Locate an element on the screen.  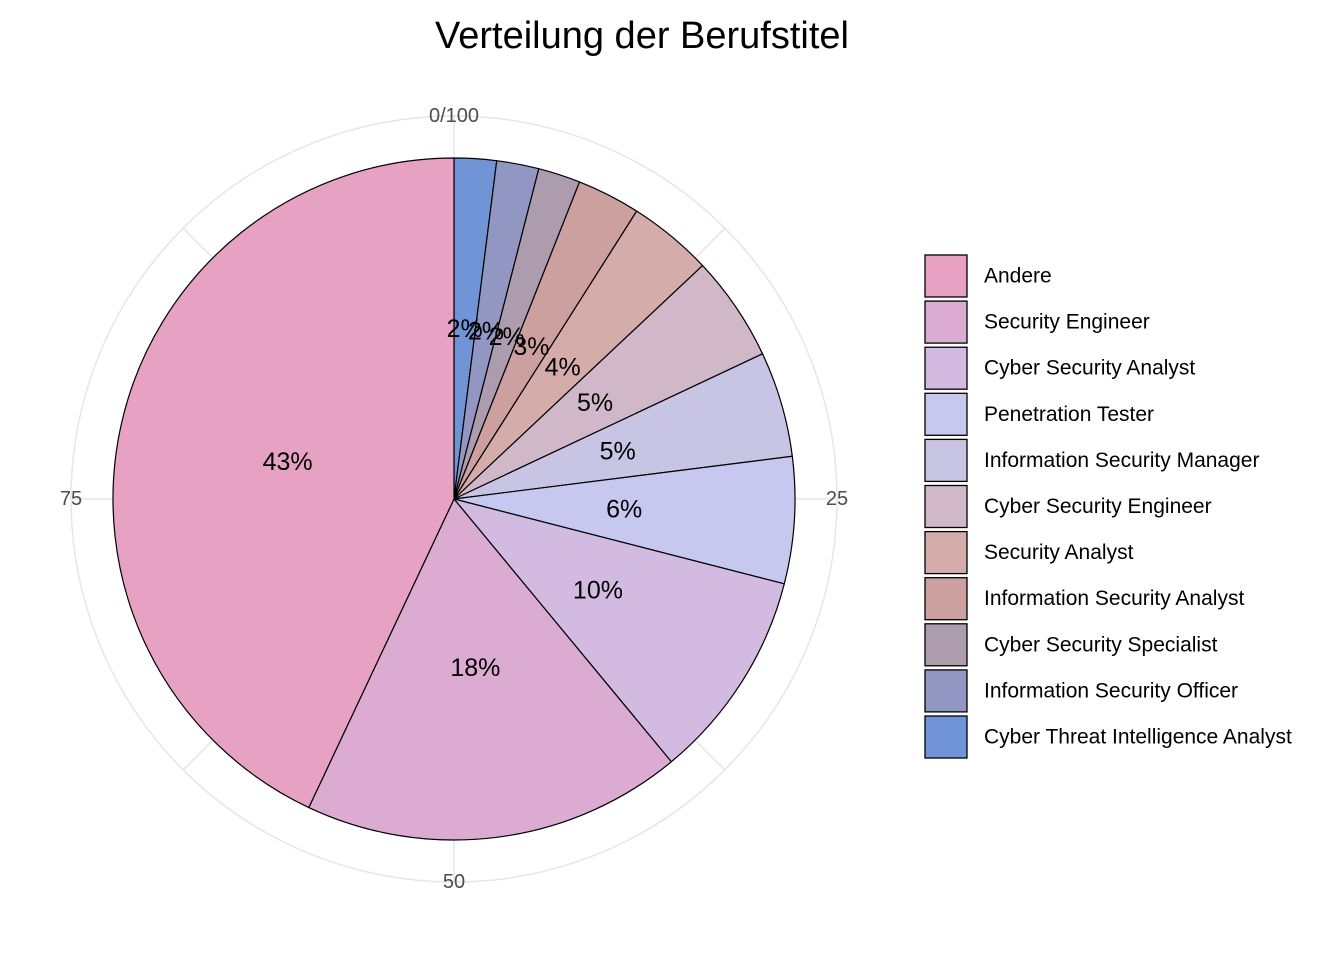
slice-label-information-security-analyst: 3% is located at coordinates (531, 347).